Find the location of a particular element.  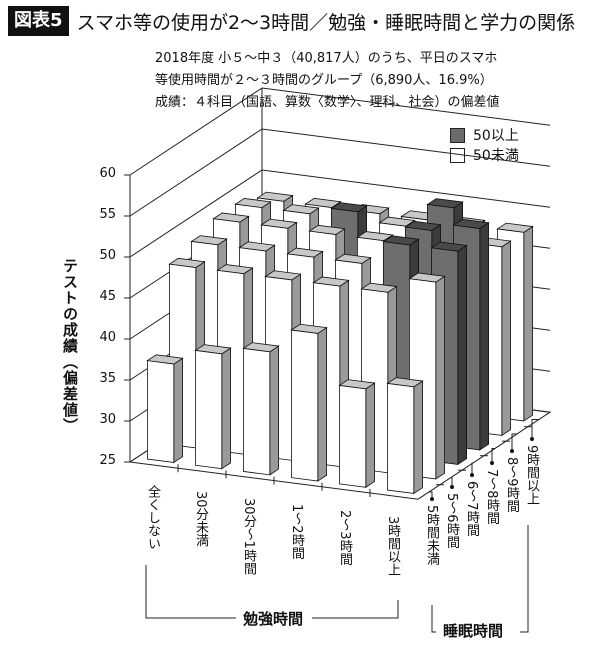

x-category-label: 30分〜1時間 is located at coordinates (248, 536).